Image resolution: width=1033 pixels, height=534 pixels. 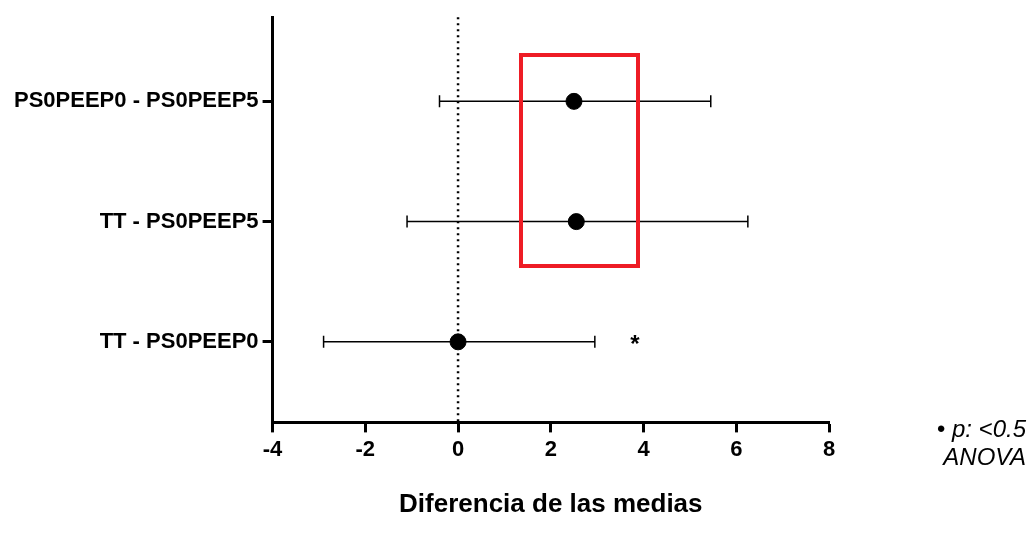 What do you see at coordinates (551, 502) in the screenshot?
I see `x-axis-title: Diferencia de las medias` at bounding box center [551, 502].